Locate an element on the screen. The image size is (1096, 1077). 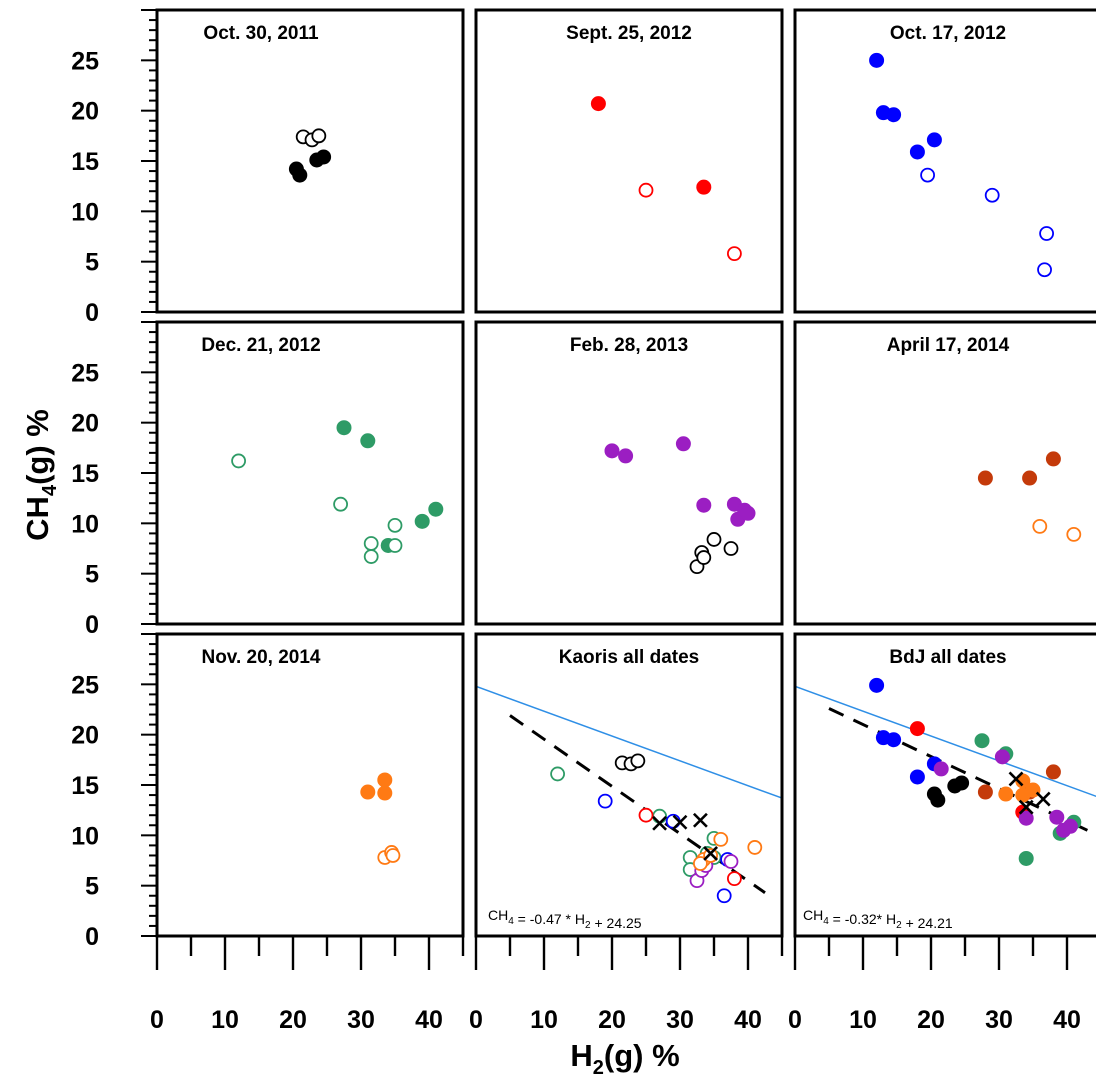
panel-title: Feb. 28, 2013 is located at coordinates (629, 345).